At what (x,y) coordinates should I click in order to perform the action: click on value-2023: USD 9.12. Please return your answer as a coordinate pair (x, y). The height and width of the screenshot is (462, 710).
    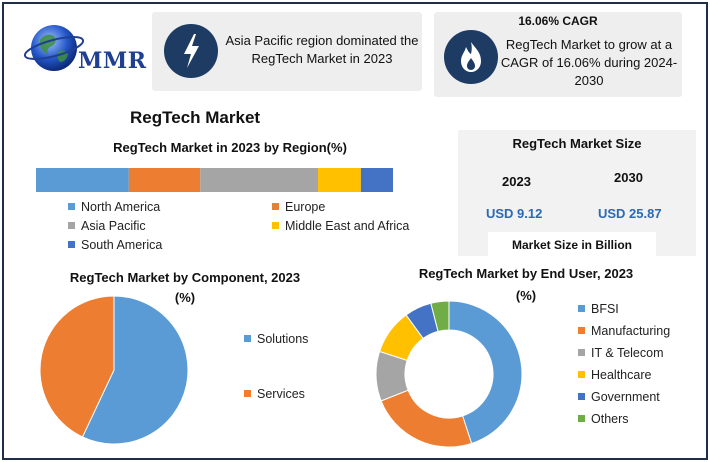
    Looking at the image, I should click on (514, 213).